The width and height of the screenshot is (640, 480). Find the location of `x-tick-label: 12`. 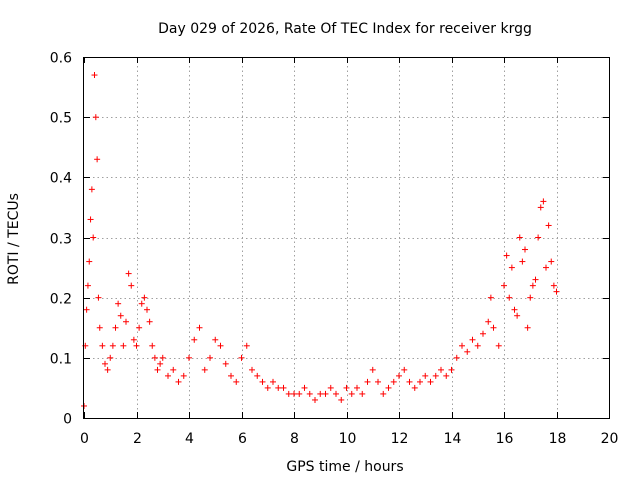

x-tick-label: 12 is located at coordinates (400, 439).